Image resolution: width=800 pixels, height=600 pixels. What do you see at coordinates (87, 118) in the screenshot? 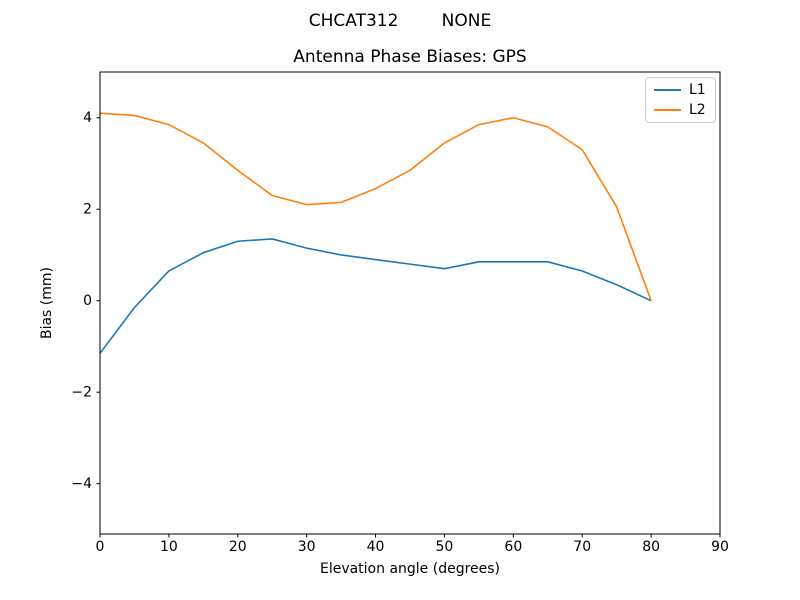
I see `y-tick-label: 4` at bounding box center [87, 118].